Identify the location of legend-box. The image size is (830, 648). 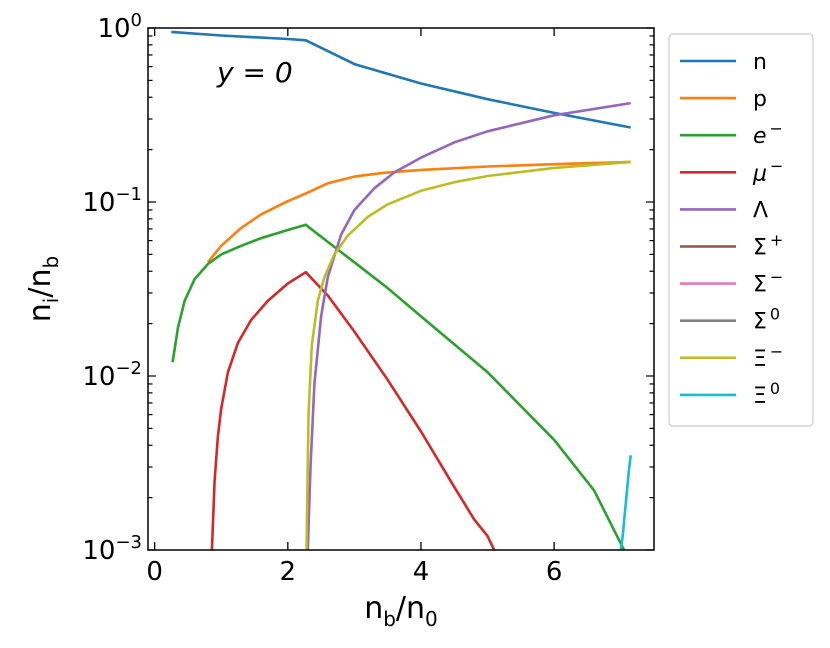
(741, 230).